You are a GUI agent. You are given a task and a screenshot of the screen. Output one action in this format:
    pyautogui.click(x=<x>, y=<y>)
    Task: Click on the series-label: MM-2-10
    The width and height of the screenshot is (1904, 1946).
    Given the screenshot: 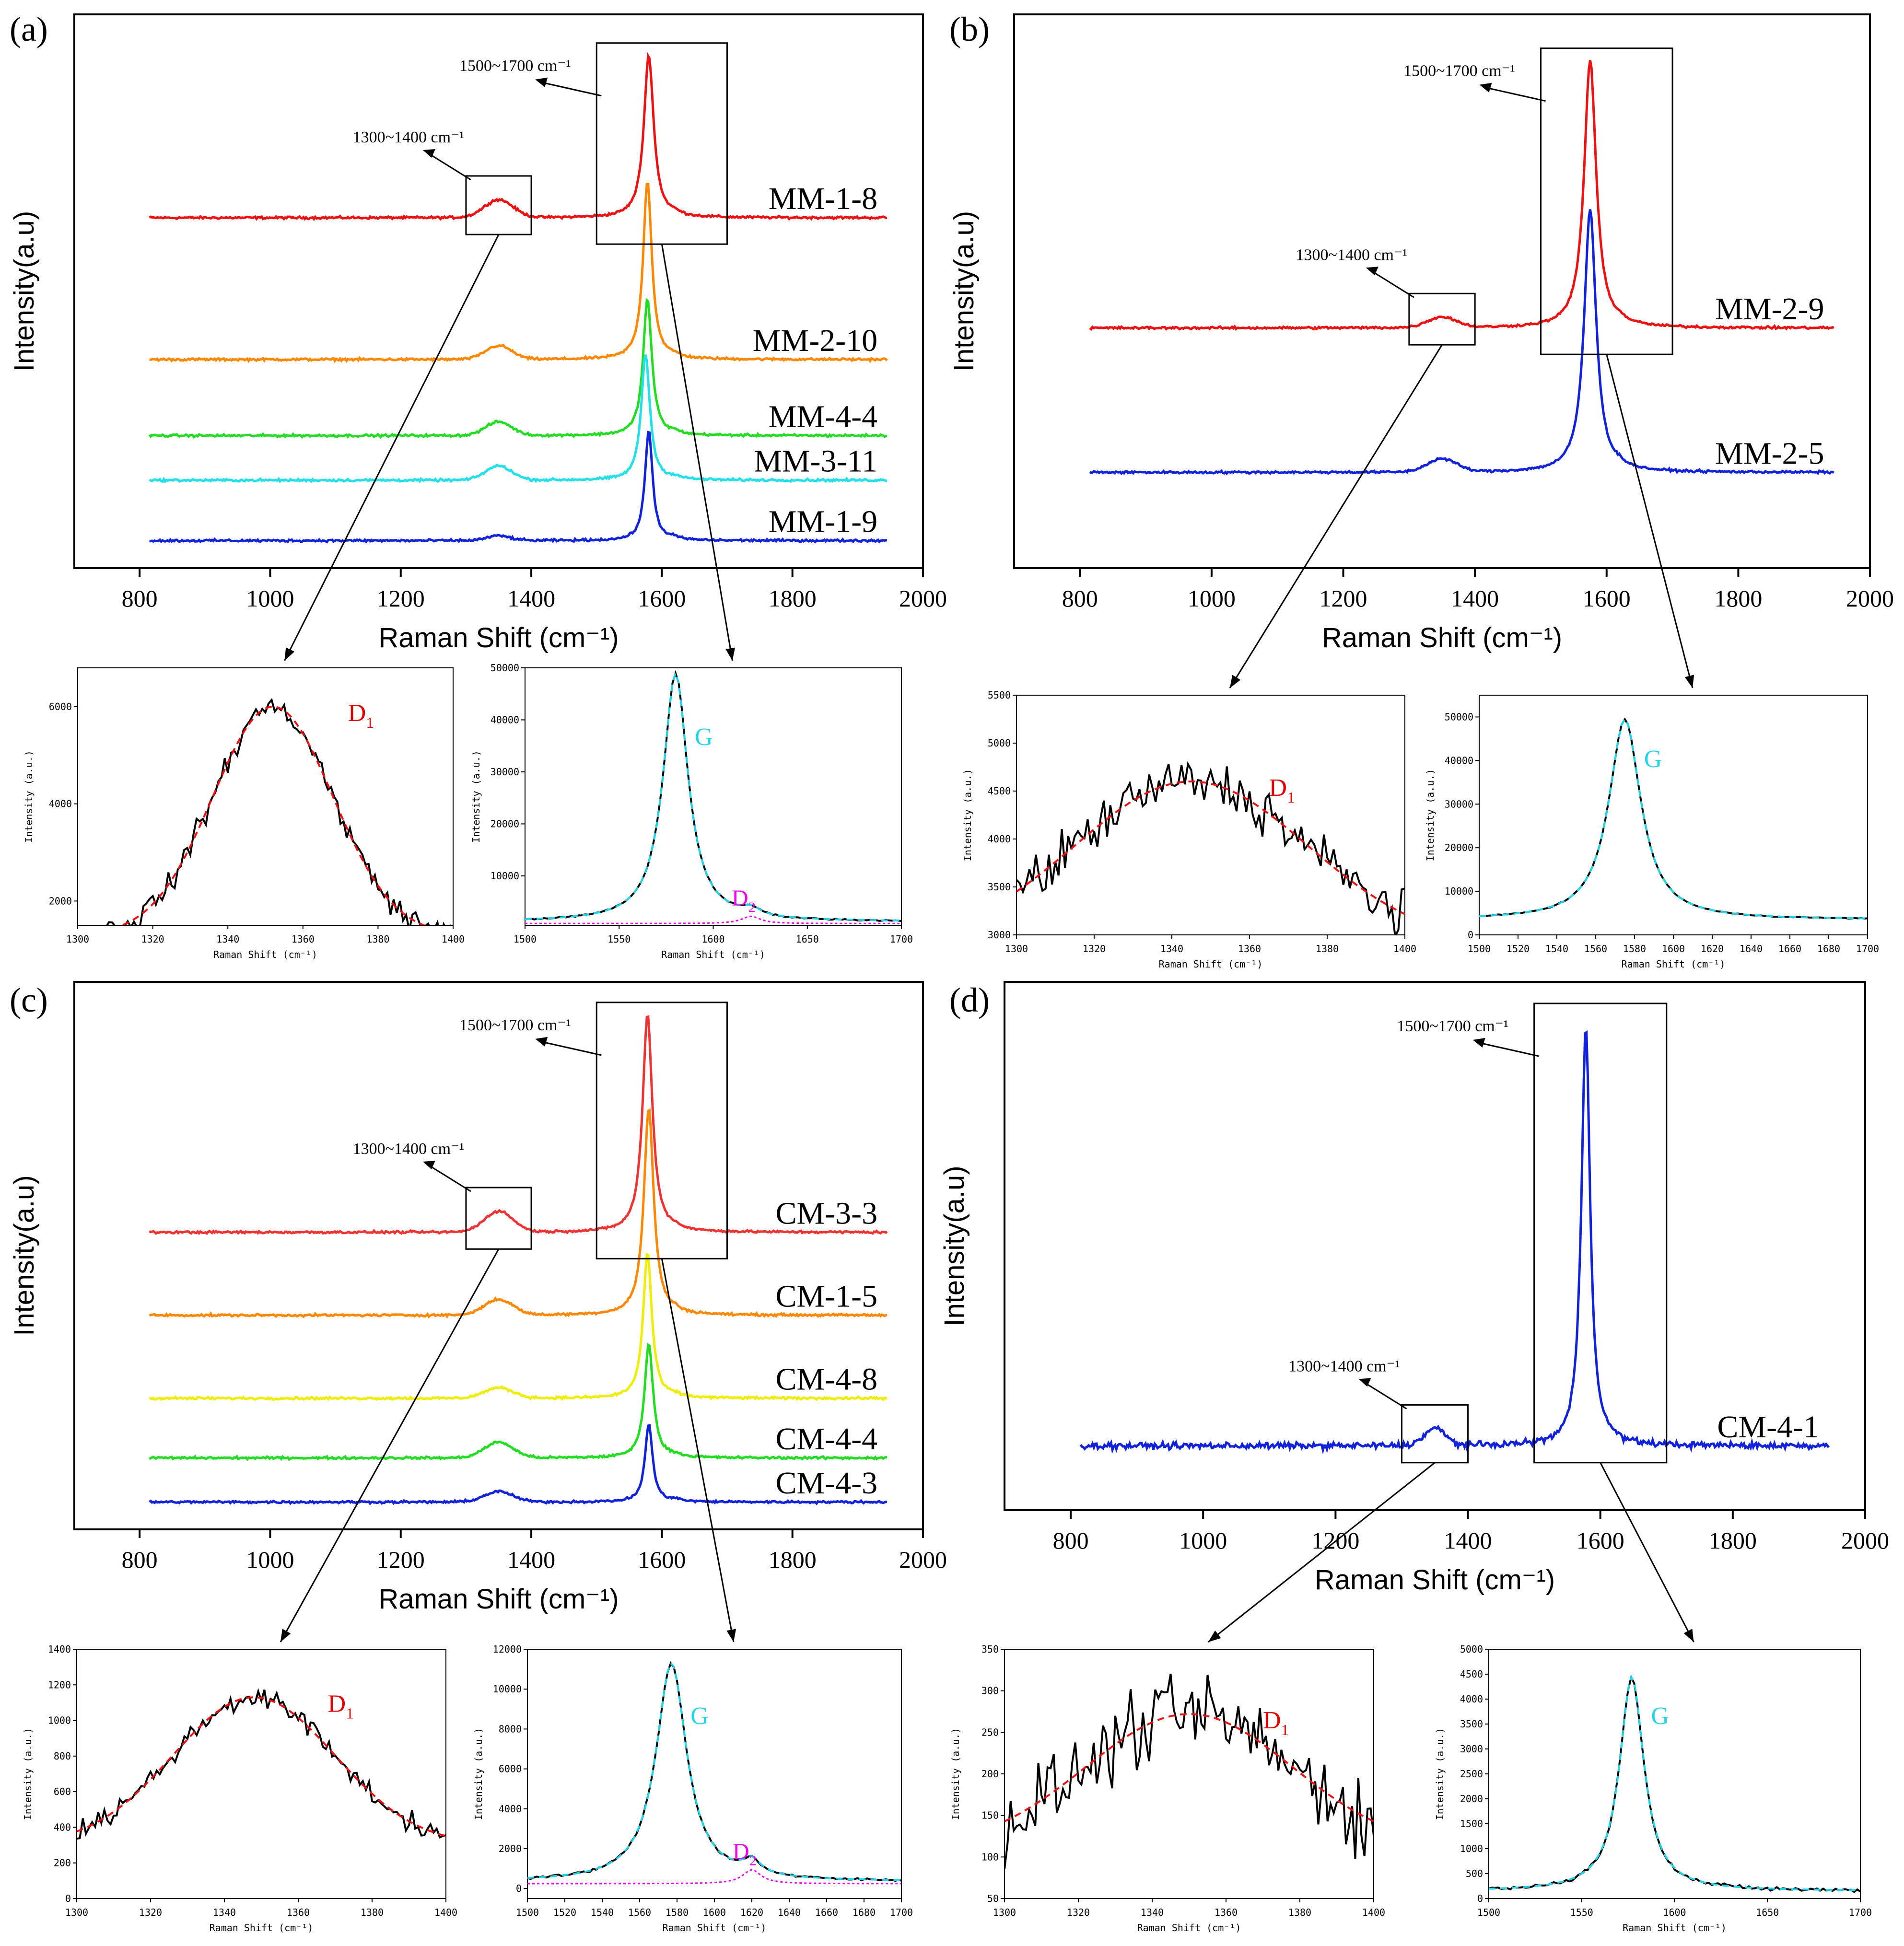 What is the action you would take?
    pyautogui.click(x=815, y=340)
    